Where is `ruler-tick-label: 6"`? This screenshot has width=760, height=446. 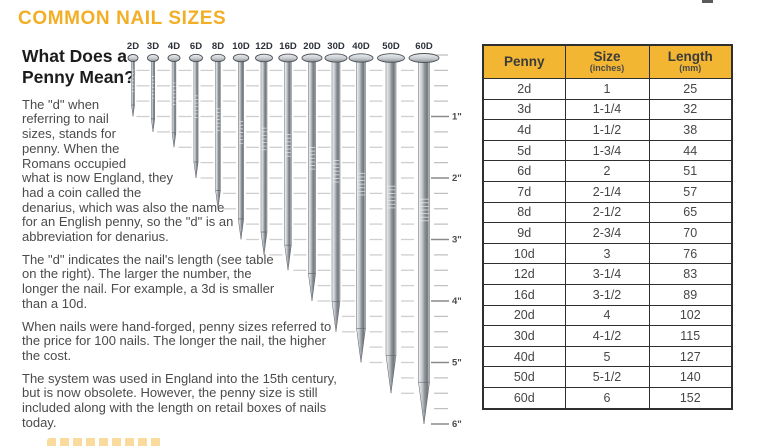 ruler-tick-label: 6" is located at coordinates (457, 424).